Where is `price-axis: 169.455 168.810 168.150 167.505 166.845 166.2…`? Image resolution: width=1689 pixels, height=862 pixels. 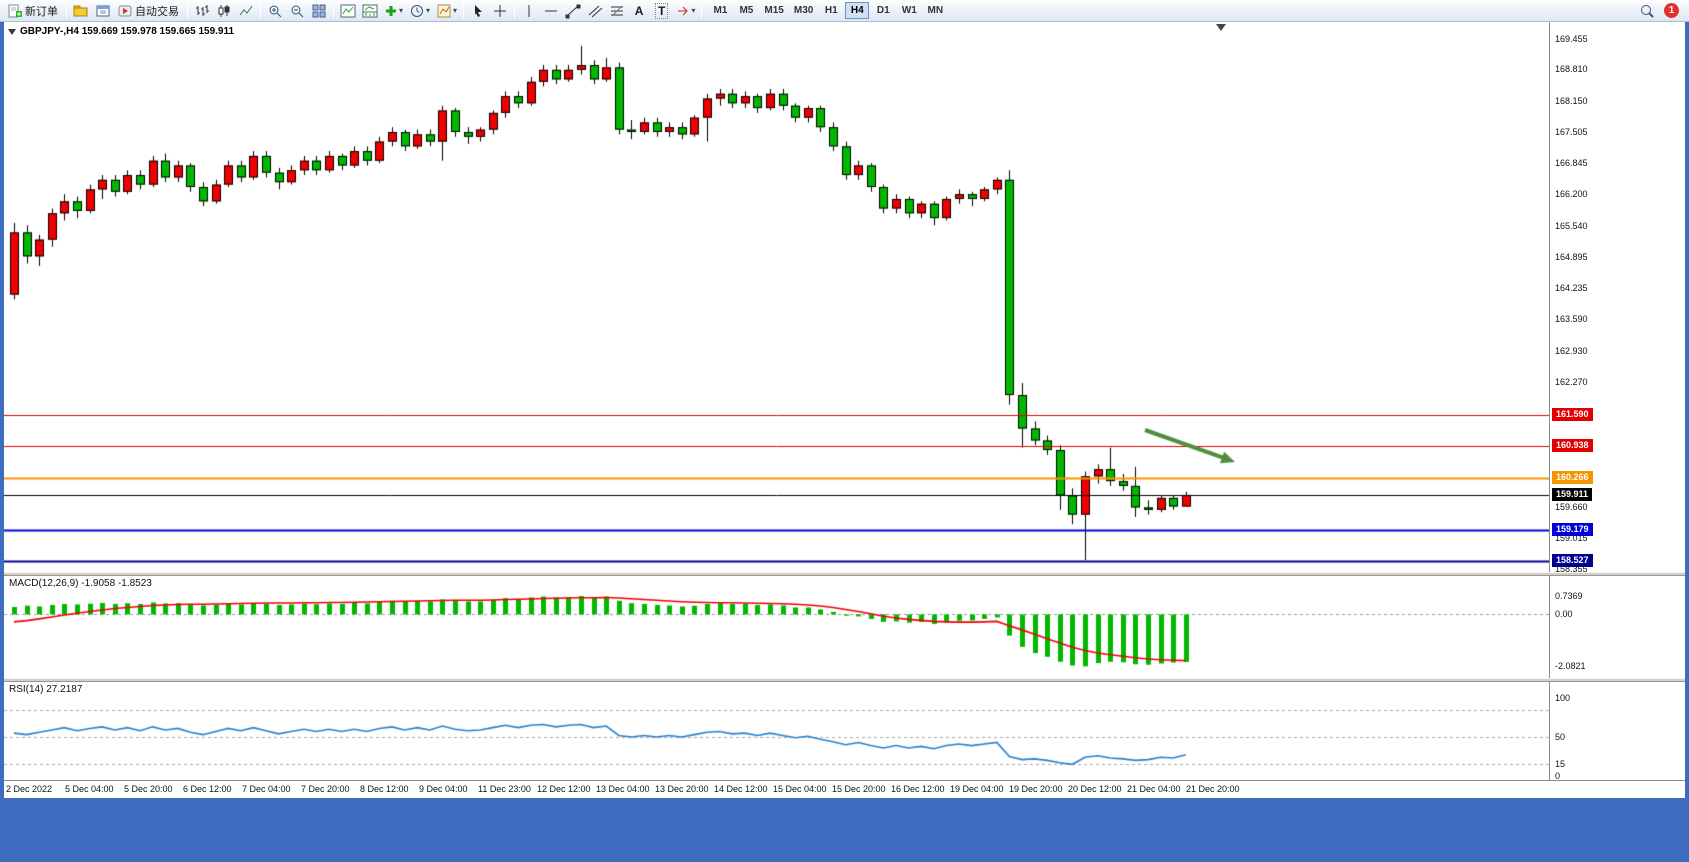 price-axis: 169.455 168.810 168.150 167.505 166.845 166.2… is located at coordinates (1617, 298).